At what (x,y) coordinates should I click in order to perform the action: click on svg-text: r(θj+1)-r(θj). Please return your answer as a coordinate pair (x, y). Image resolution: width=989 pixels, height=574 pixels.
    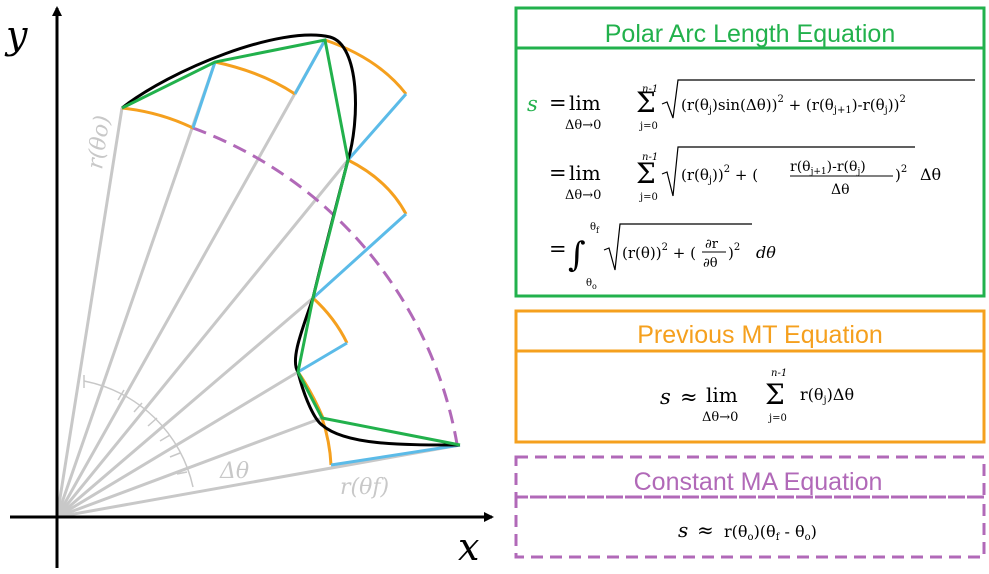
    Looking at the image, I should click on (828, 168).